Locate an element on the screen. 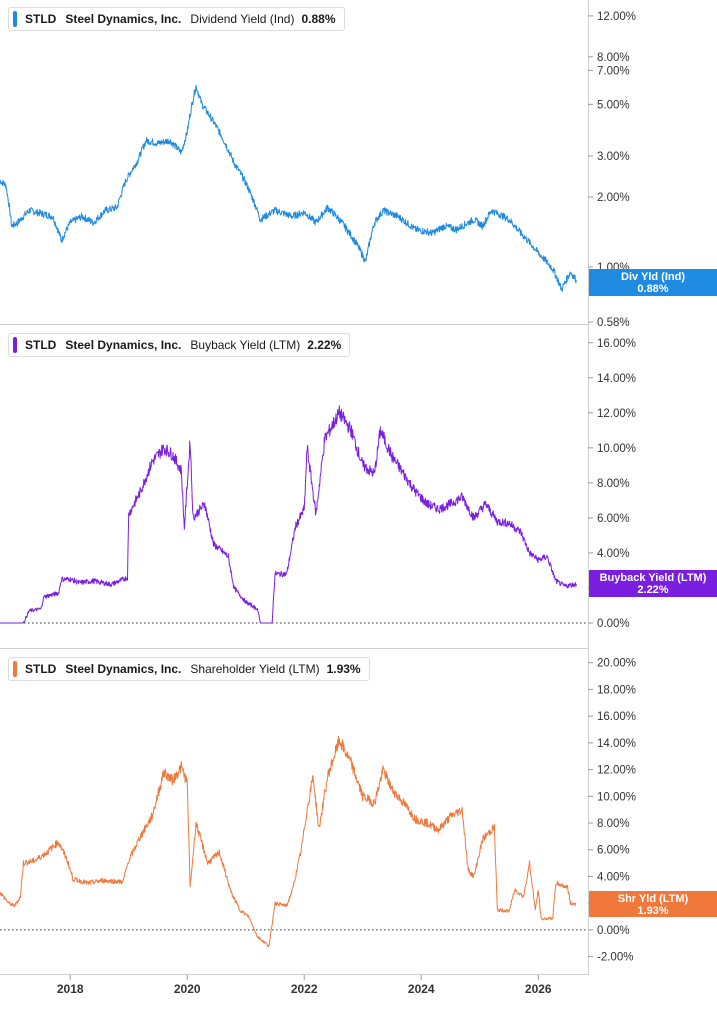 The image size is (717, 1010). x-tick-label: 2018 is located at coordinates (70, 989).